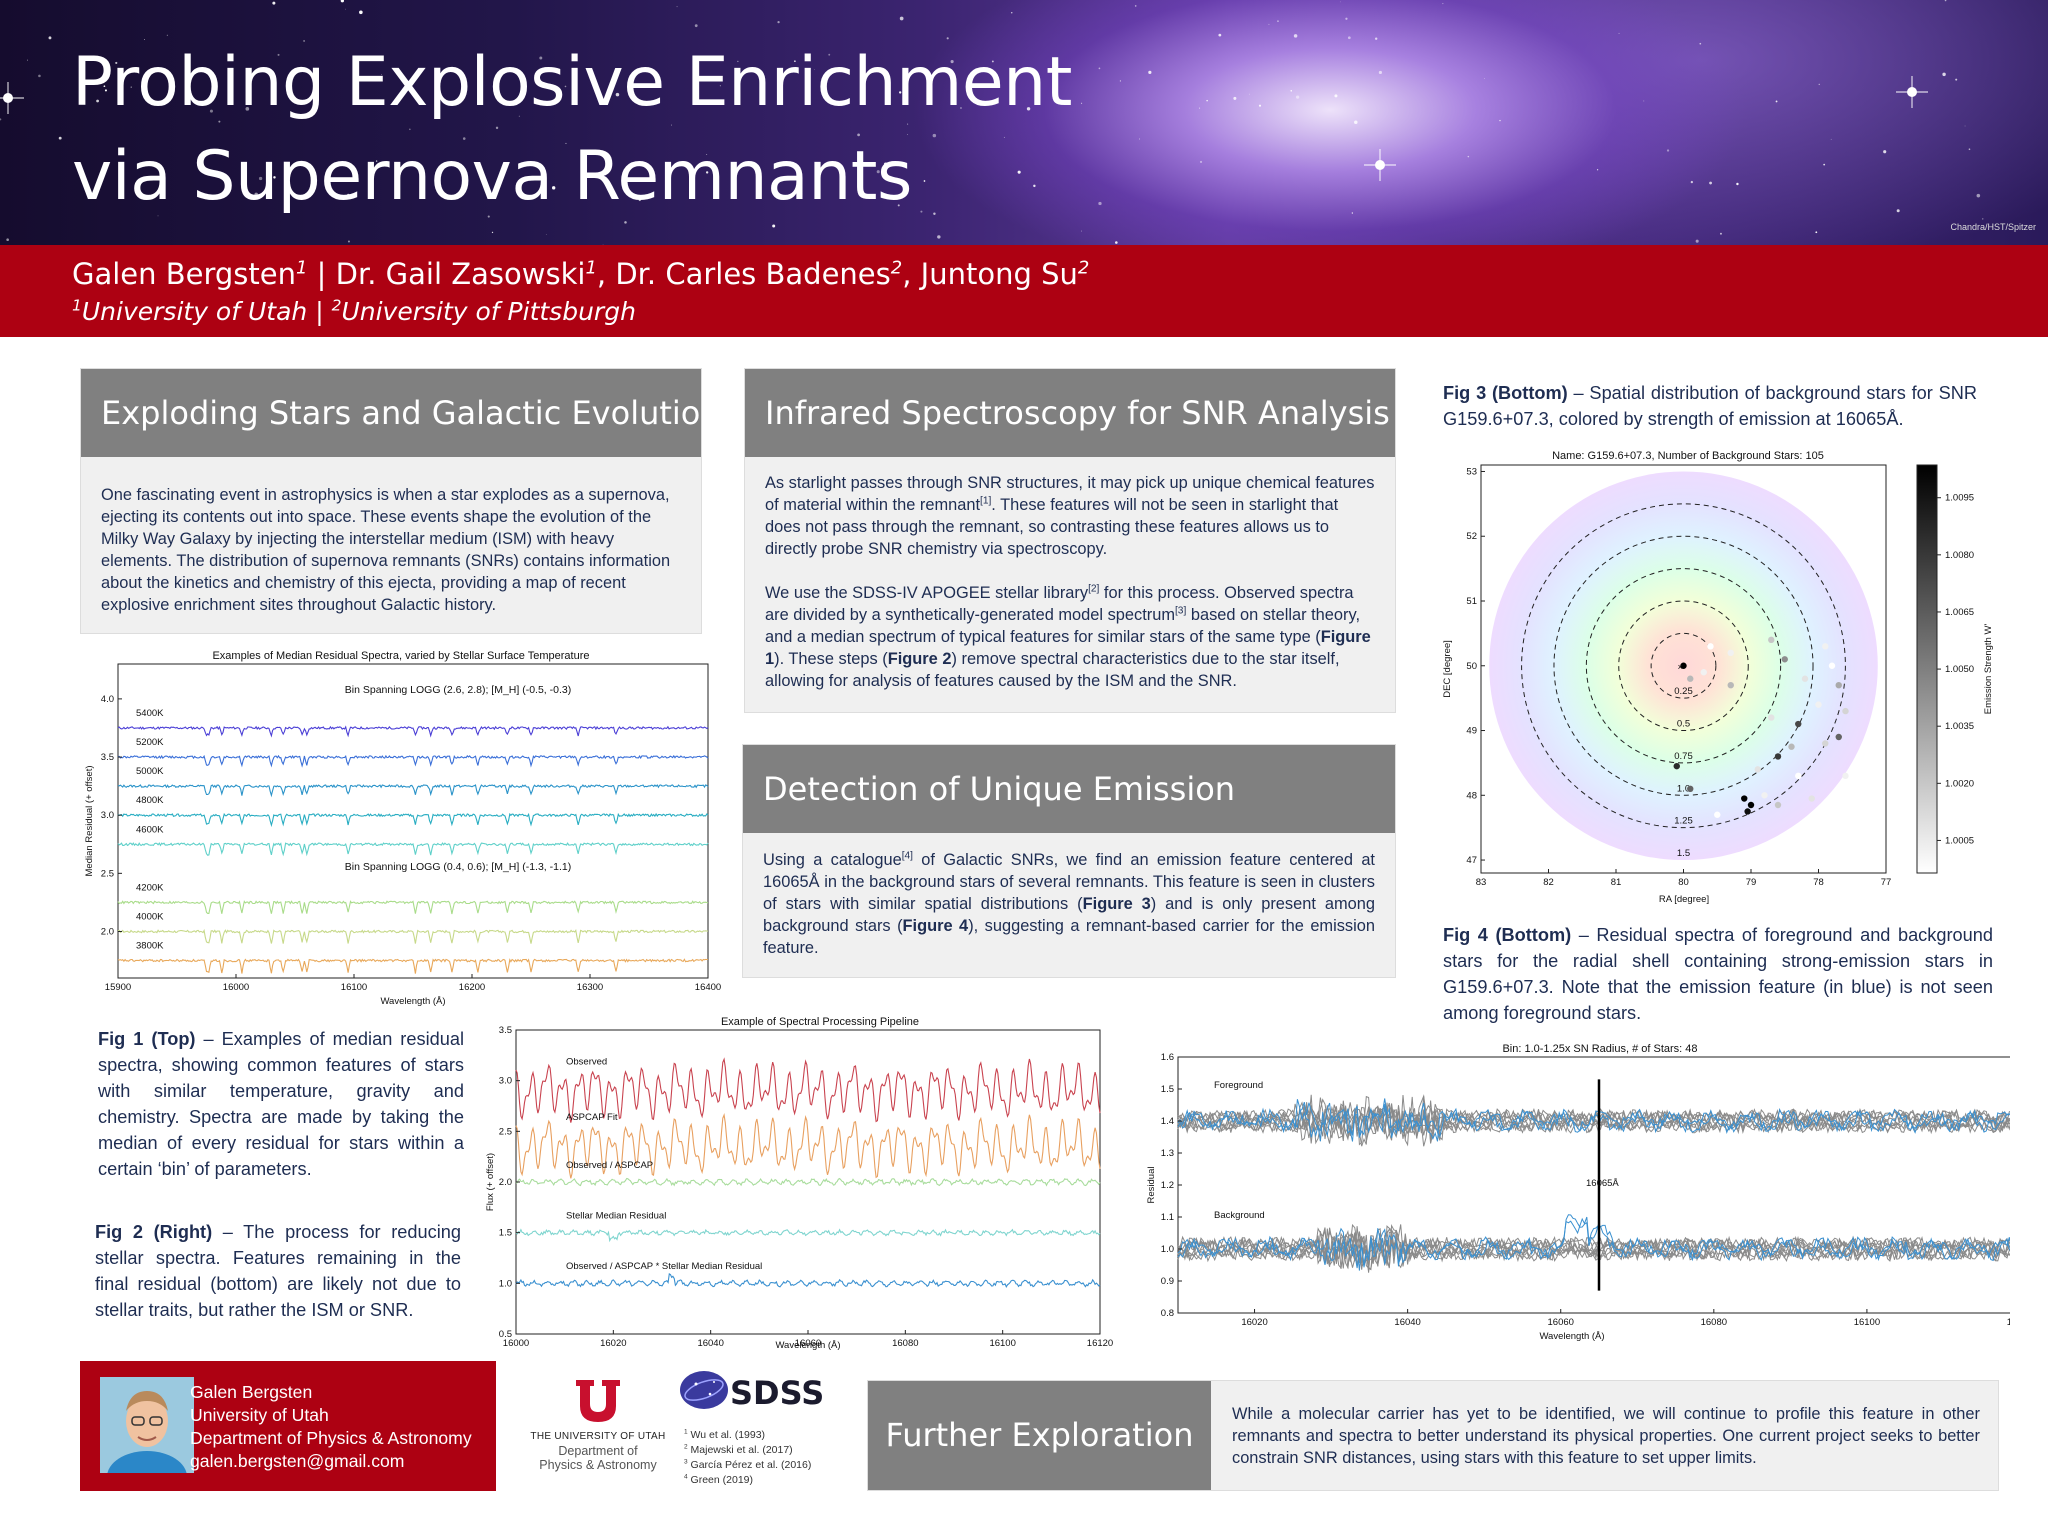 This screenshot has height=1536, width=2048. Describe the element at coordinates (1407, 1322) in the screenshot. I see `x-tick-label: 16040` at that location.